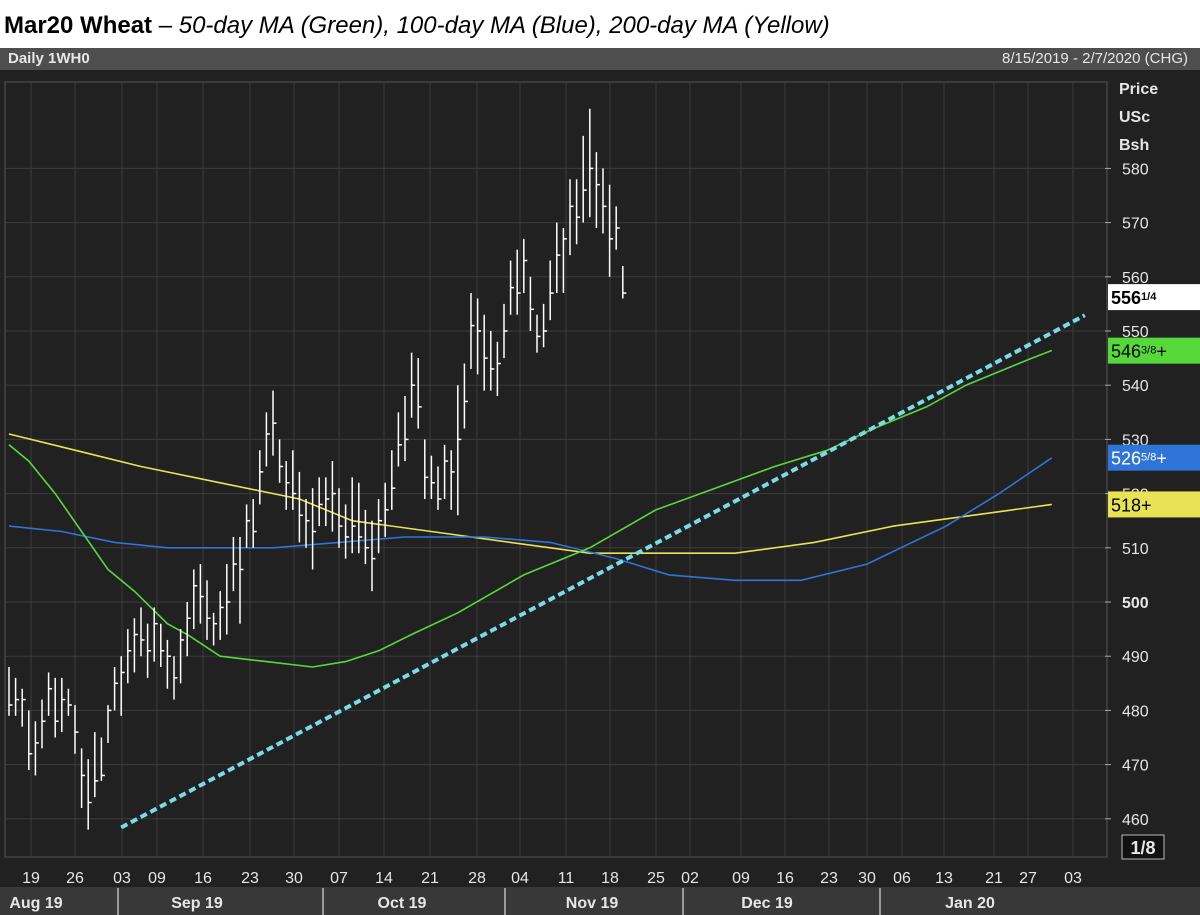  I want to click on y-tick-label-580: 580, so click(1135, 169).